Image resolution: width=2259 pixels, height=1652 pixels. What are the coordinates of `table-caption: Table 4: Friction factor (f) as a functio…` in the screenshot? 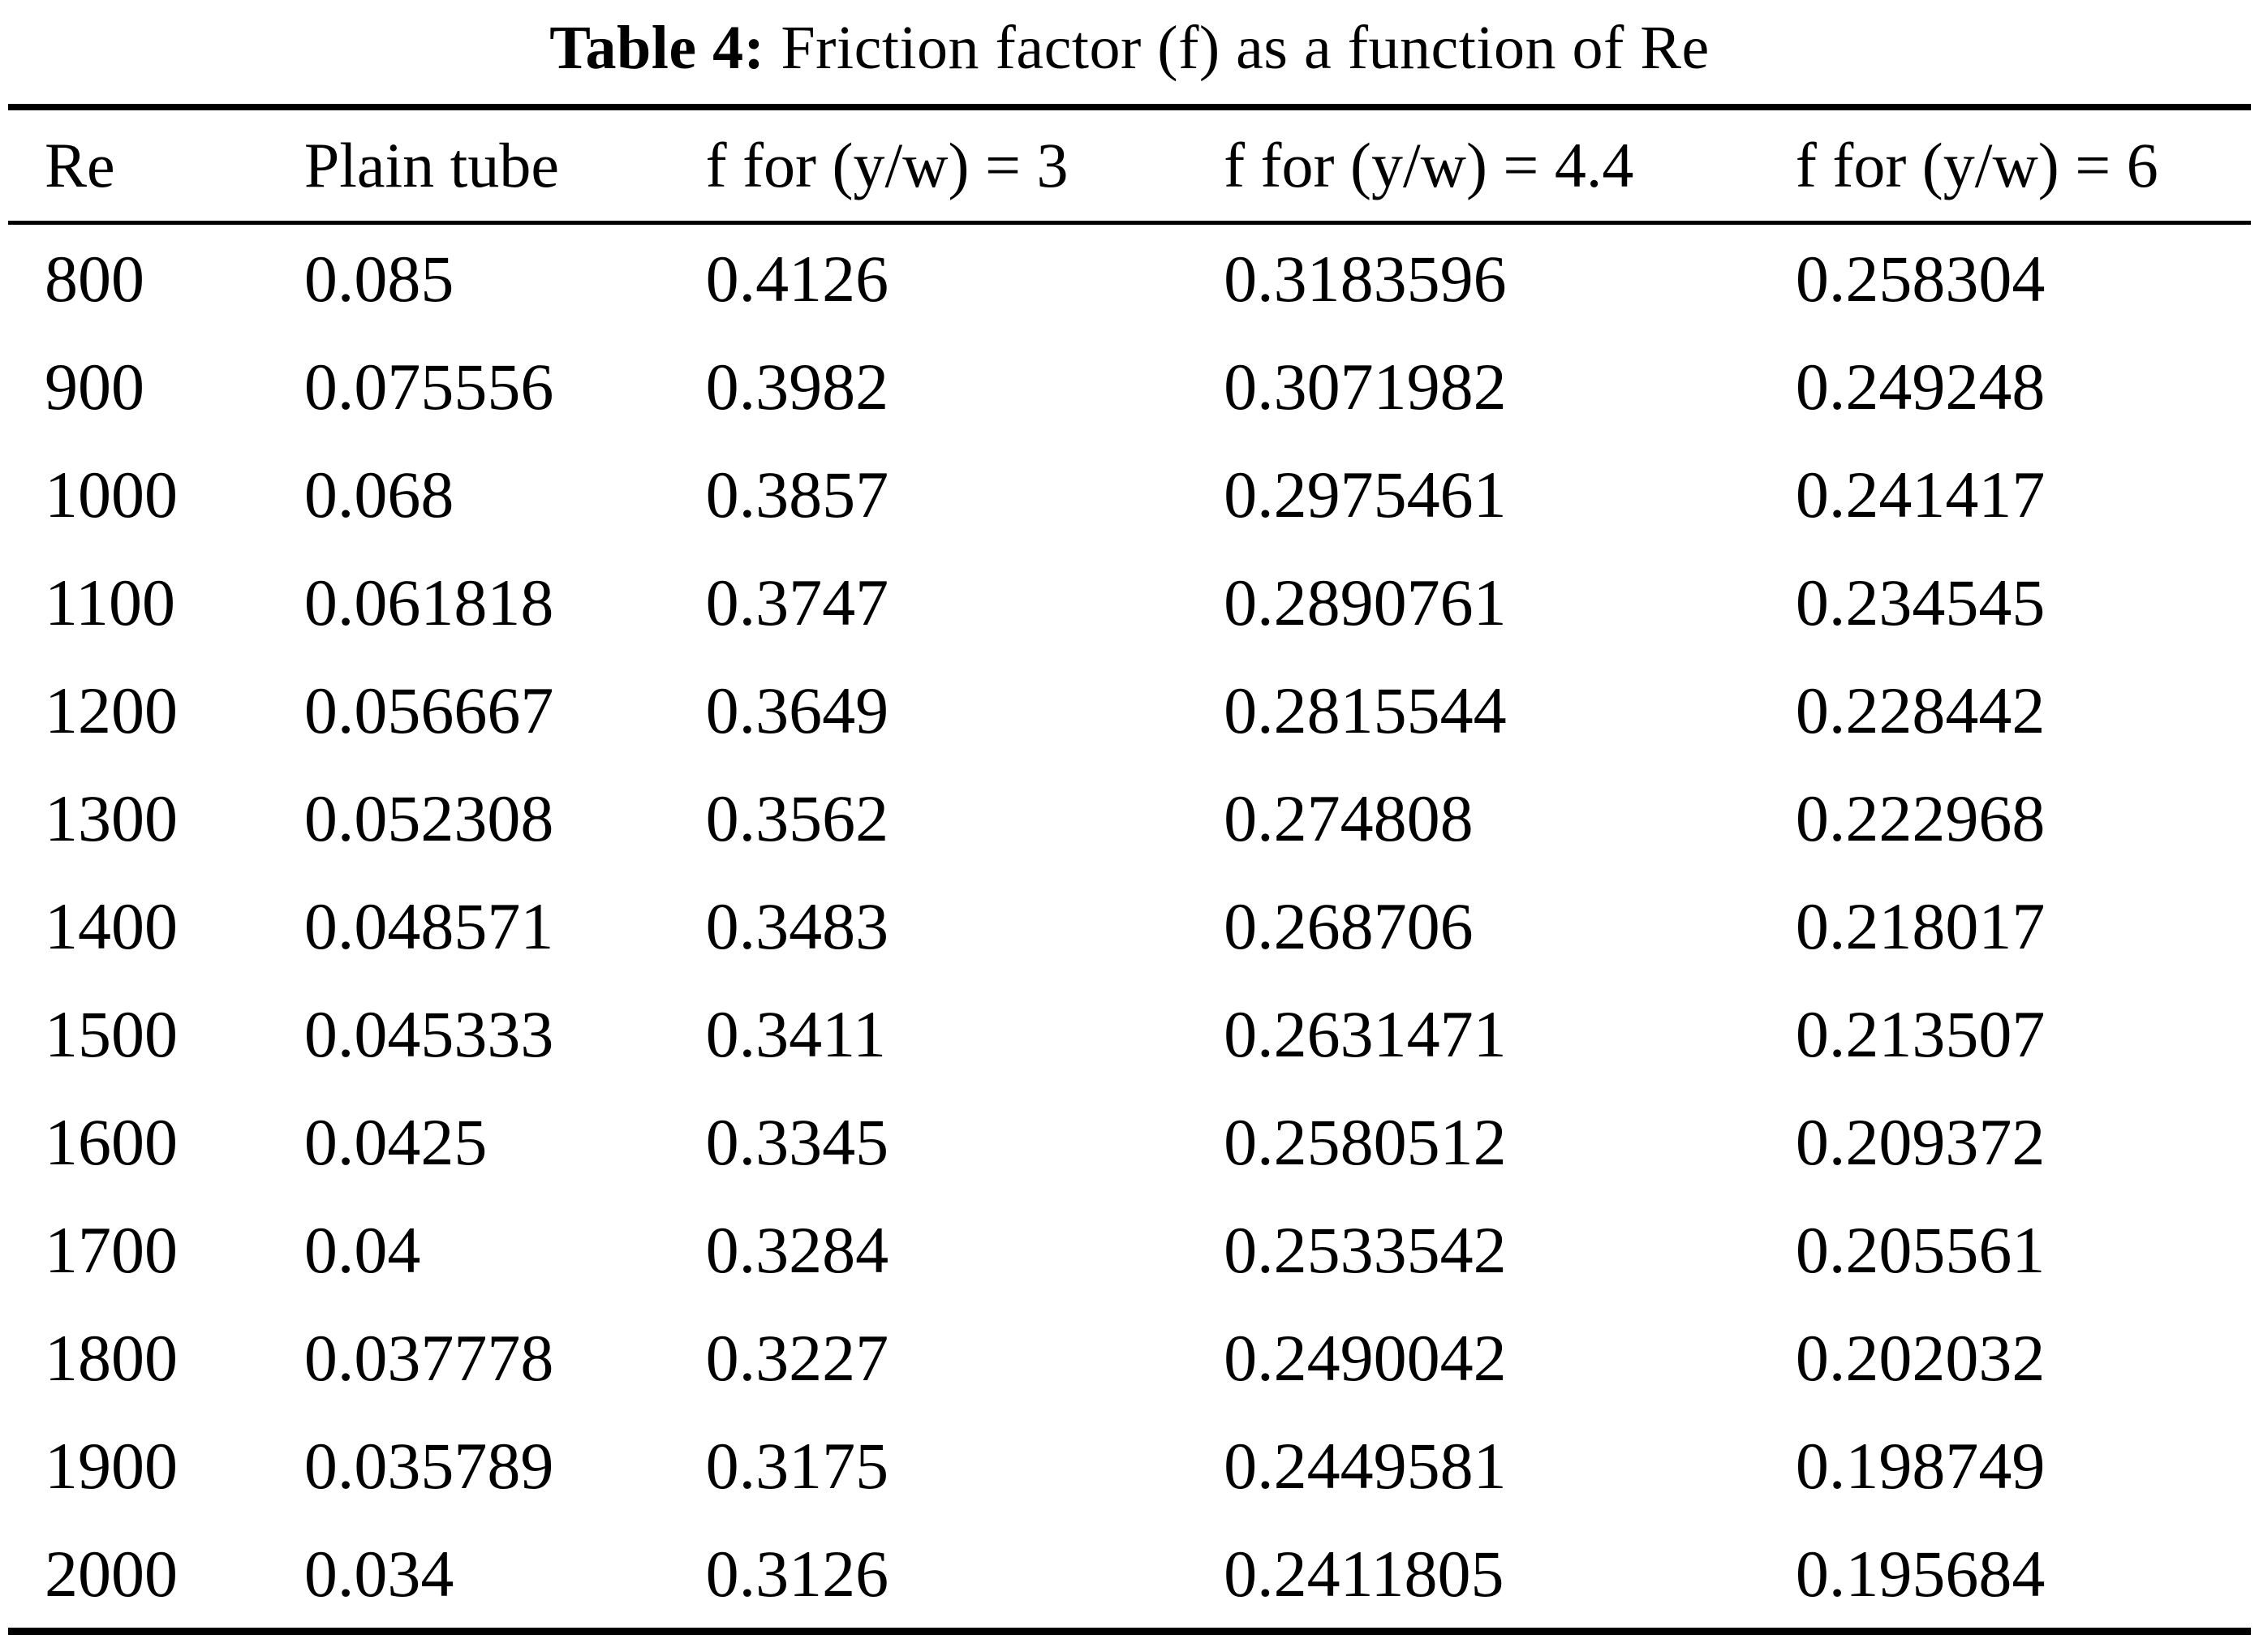 It's located at (1129, 52).